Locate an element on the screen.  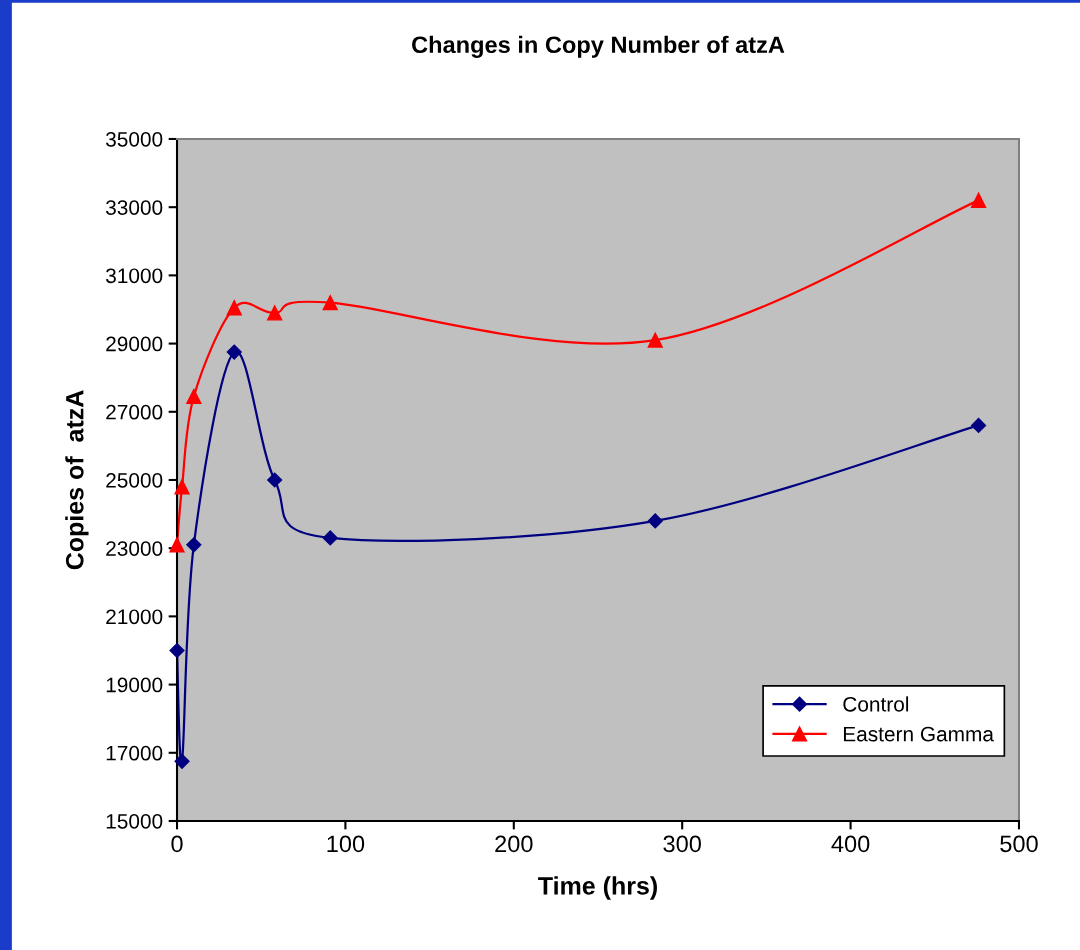
y-tick-label: 27000 is located at coordinates (134, 412).